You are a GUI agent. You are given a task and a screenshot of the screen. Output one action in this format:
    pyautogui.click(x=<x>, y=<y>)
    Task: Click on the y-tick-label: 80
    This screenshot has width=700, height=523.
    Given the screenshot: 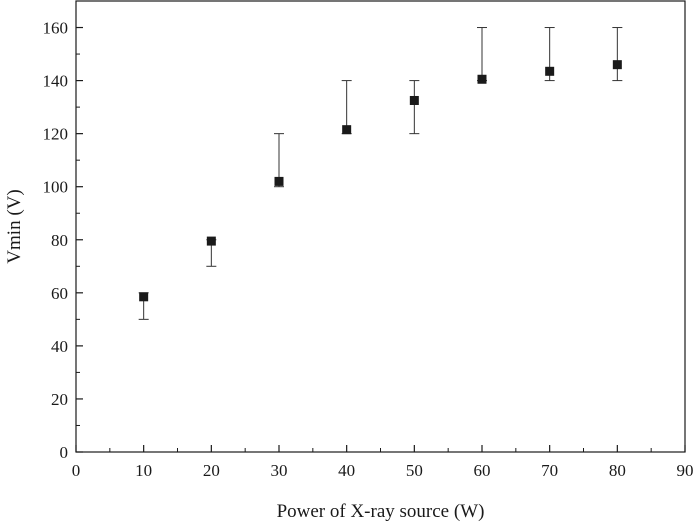 What is the action you would take?
    pyautogui.click(x=59, y=240)
    